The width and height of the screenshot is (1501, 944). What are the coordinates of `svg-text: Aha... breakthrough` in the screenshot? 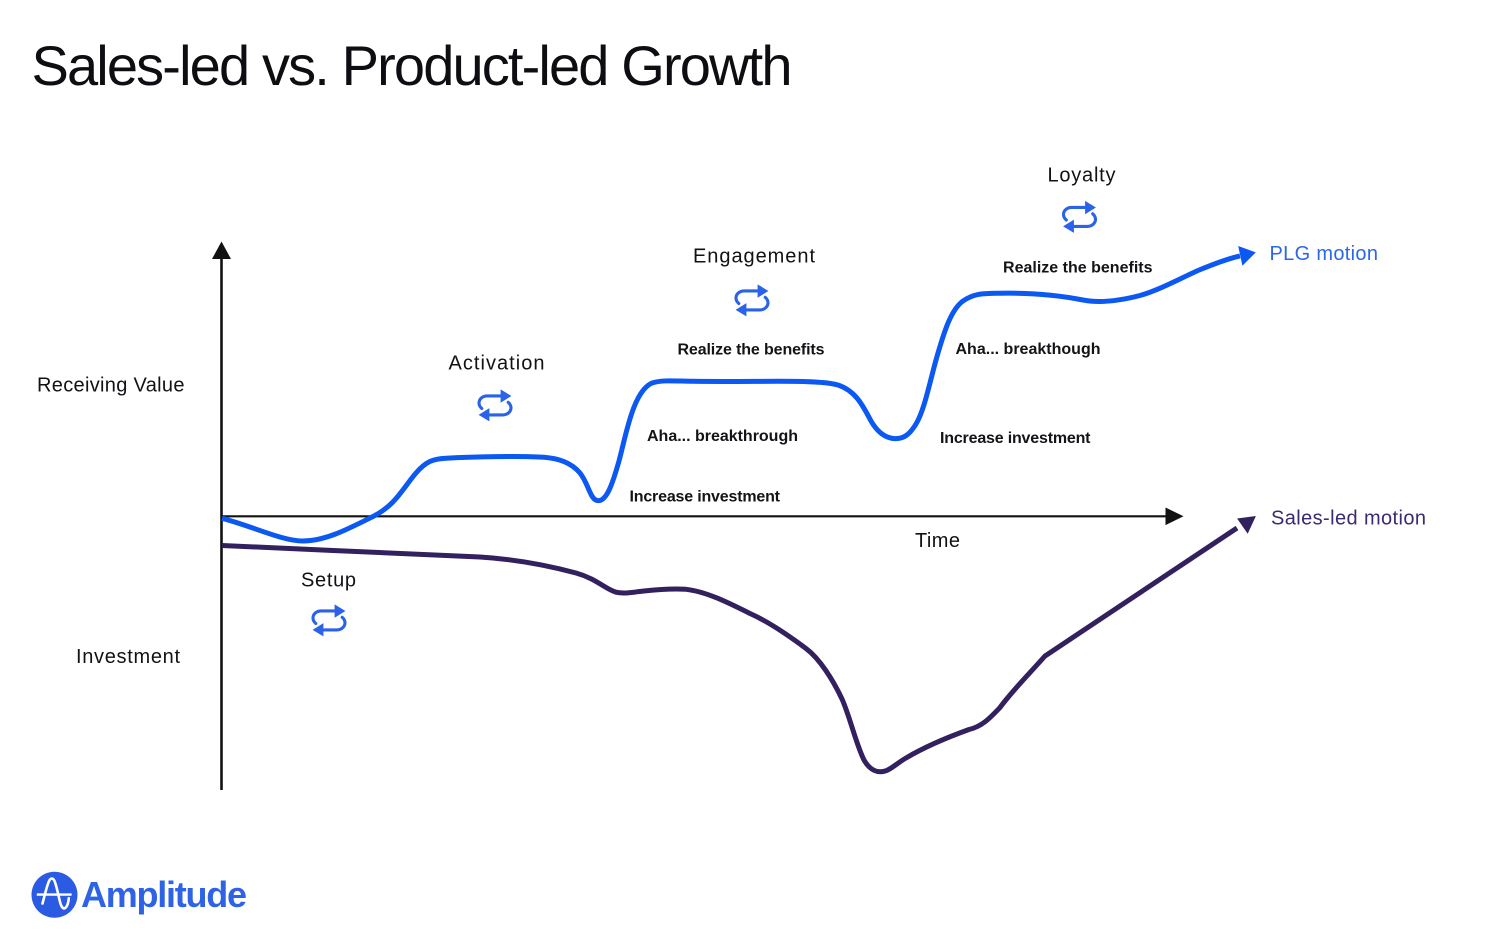 It's located at (722, 436).